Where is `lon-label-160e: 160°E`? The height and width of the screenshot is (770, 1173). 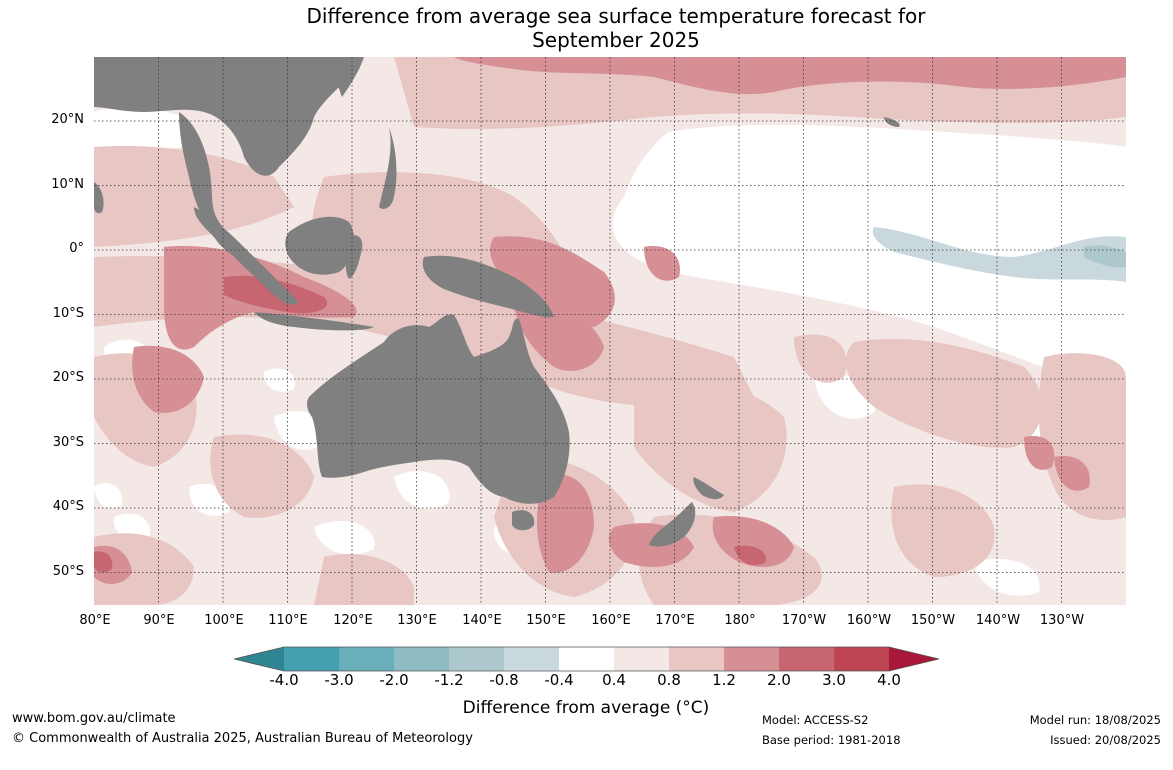 lon-label-160e: 160°E is located at coordinates (611, 620).